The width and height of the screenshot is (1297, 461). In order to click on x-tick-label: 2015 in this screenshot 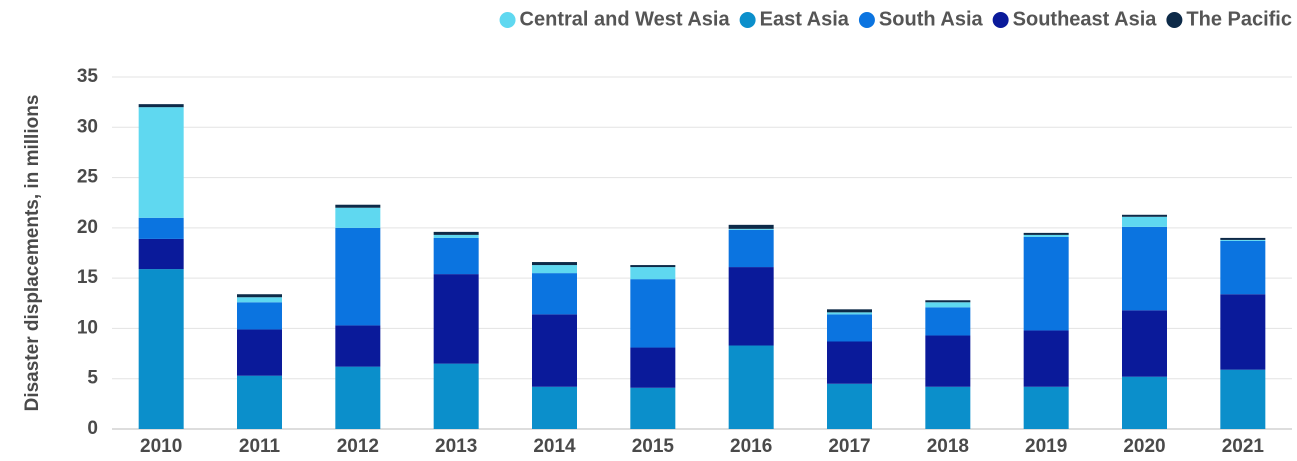, I will do `click(653, 446)`.